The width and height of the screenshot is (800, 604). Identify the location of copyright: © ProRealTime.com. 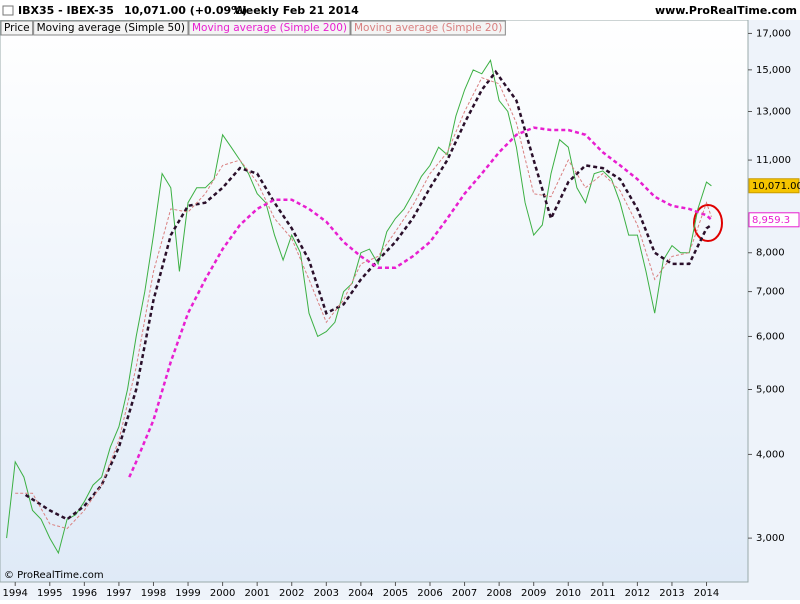
(54, 575).